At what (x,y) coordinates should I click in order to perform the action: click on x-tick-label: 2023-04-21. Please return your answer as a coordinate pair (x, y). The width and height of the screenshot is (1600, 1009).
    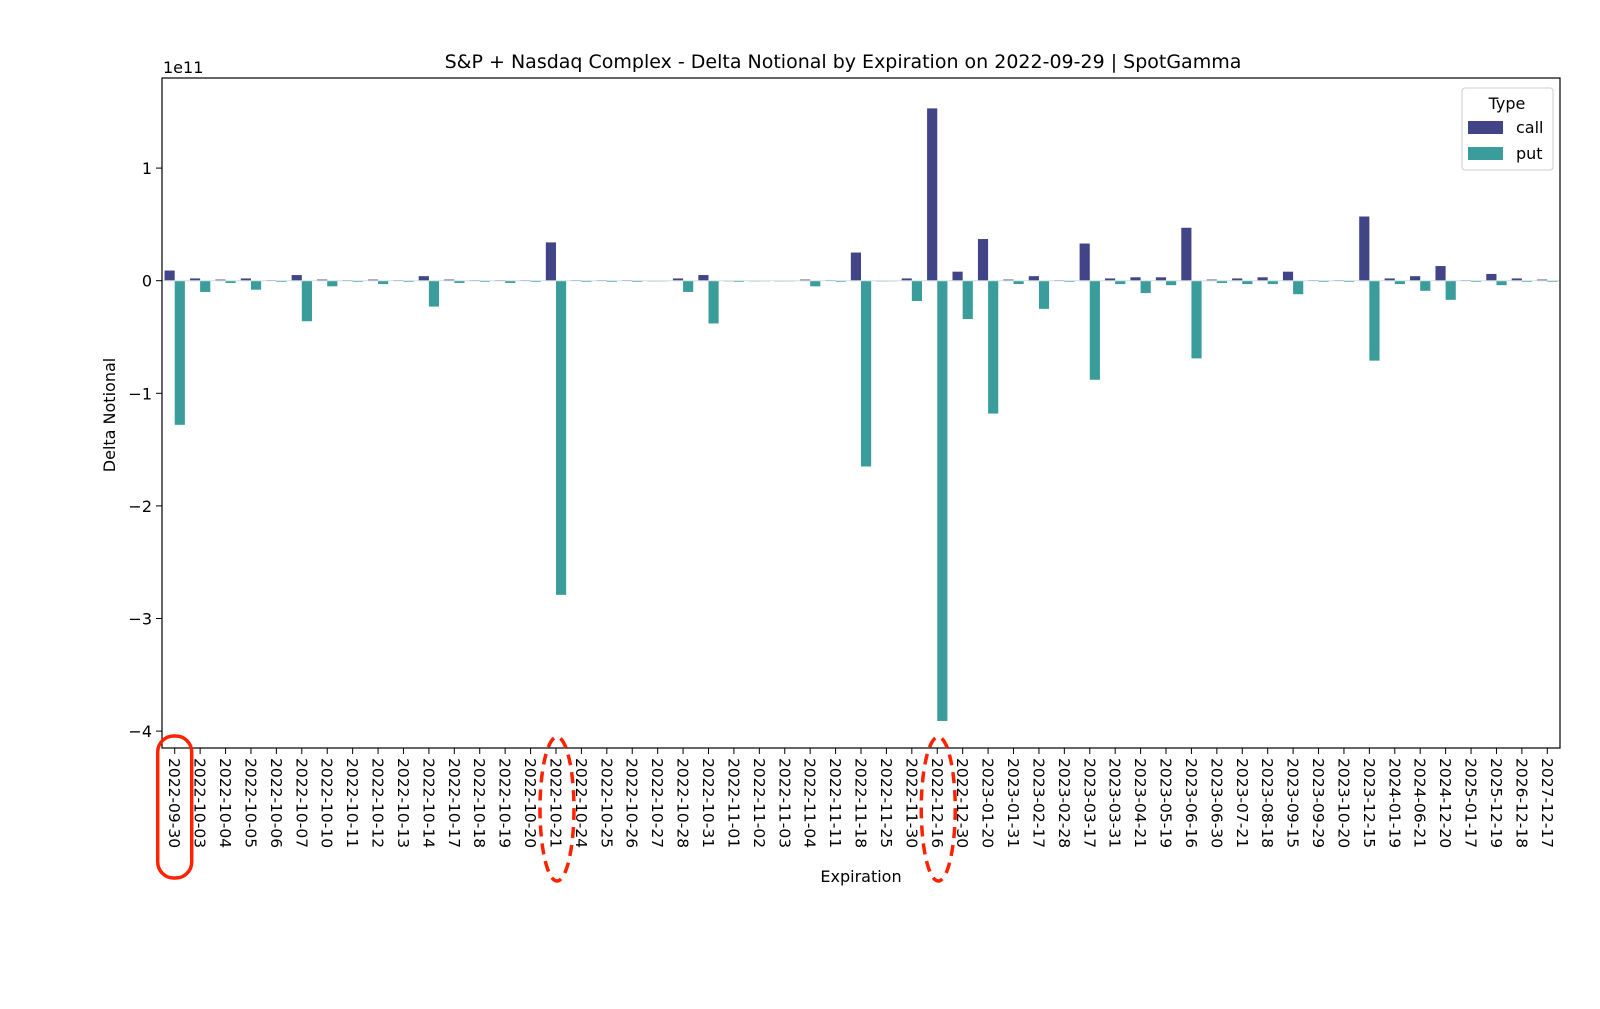
    Looking at the image, I should click on (1140, 803).